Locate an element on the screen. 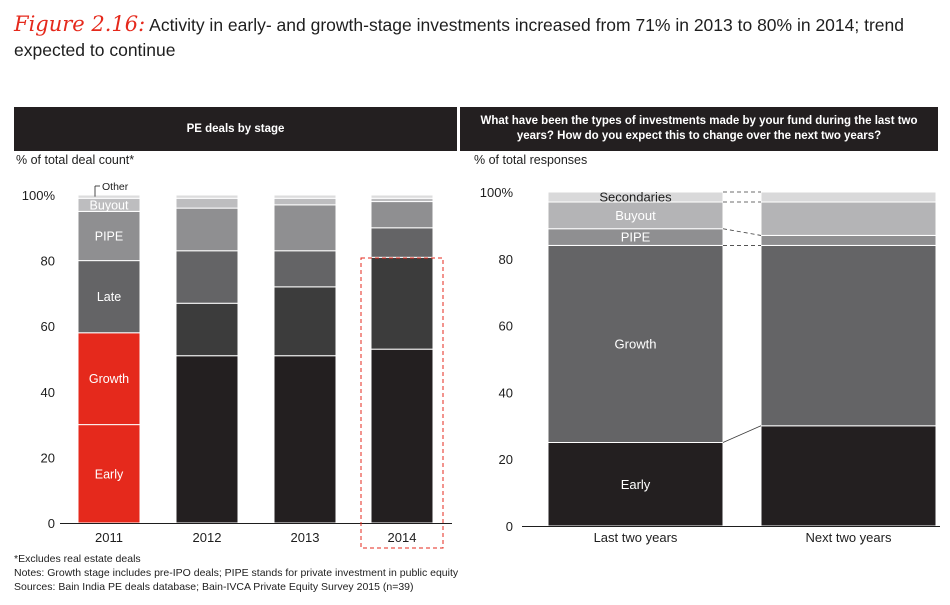  bar-2013-early is located at coordinates (305, 439).